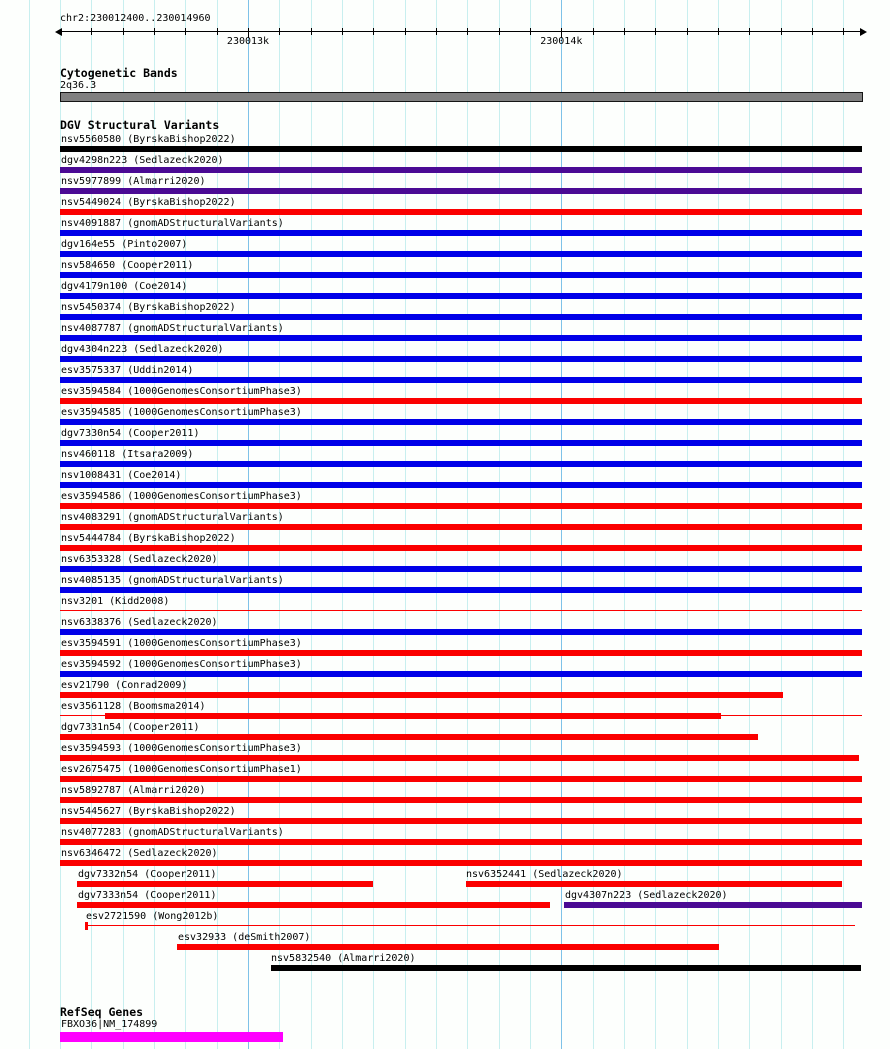  I want to click on variant-label: nsv460118 (Itsara2009), so click(127, 454).